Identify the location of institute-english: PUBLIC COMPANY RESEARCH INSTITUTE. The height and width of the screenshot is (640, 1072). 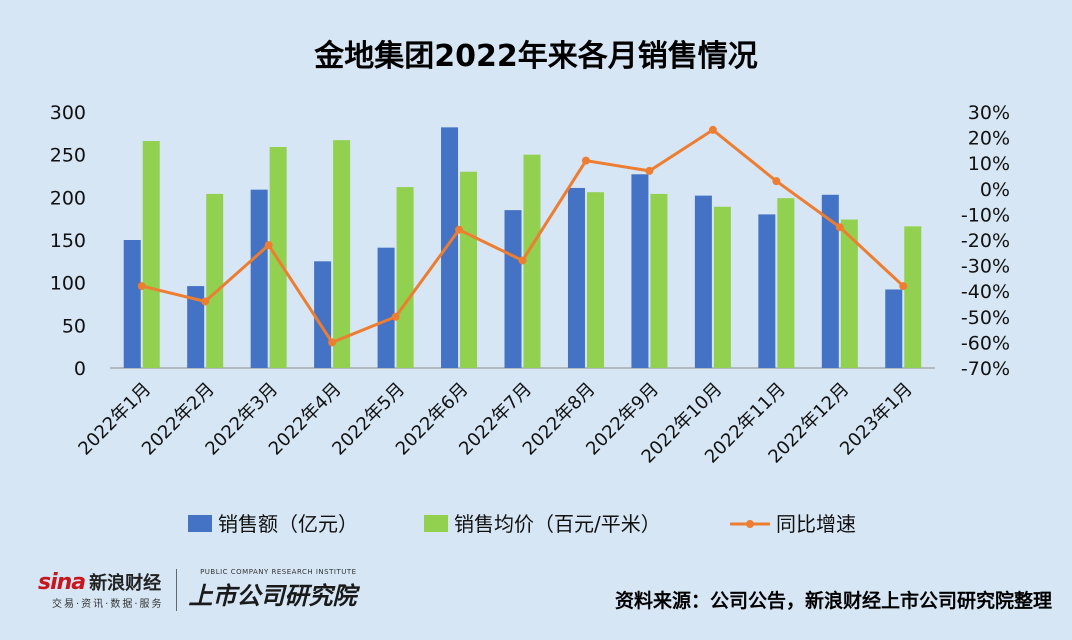
(278, 572).